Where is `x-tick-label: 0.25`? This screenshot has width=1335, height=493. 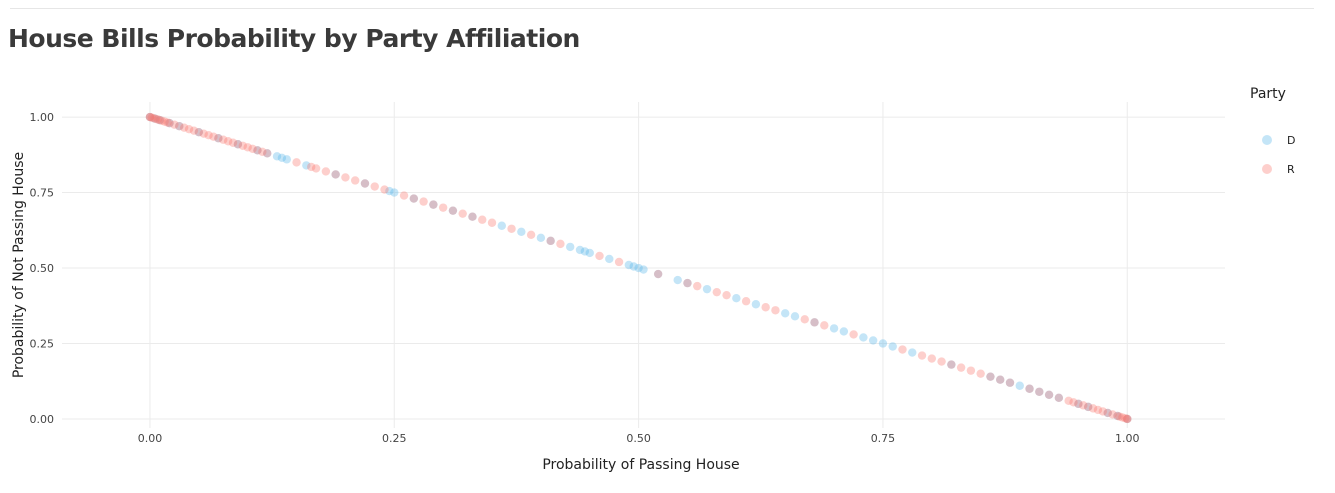 x-tick-label: 0.25 is located at coordinates (394, 438).